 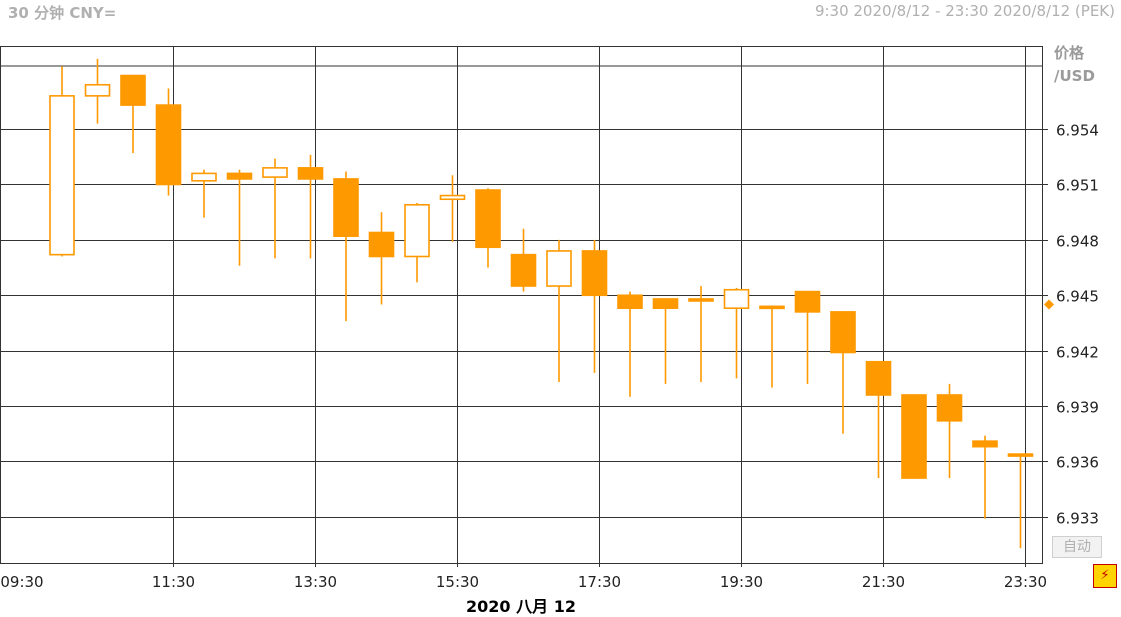 I want to click on y-tick-label: 6.942, so click(x=1077, y=353).